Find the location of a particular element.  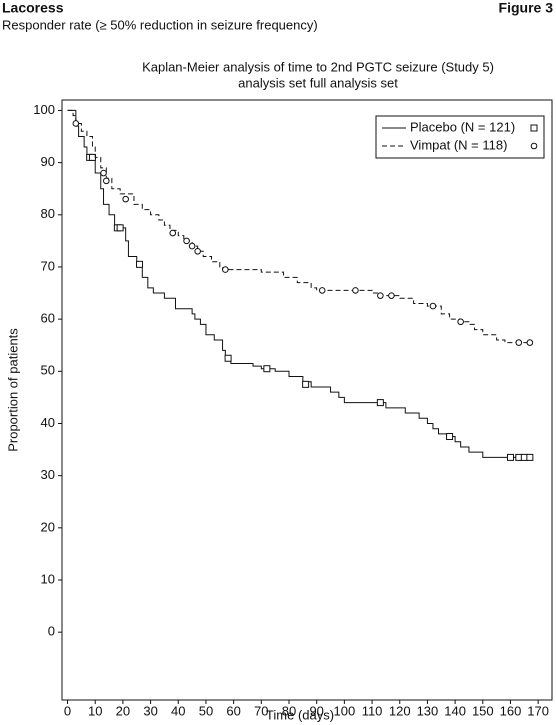

x-tick-label: 40 is located at coordinates (178, 710).